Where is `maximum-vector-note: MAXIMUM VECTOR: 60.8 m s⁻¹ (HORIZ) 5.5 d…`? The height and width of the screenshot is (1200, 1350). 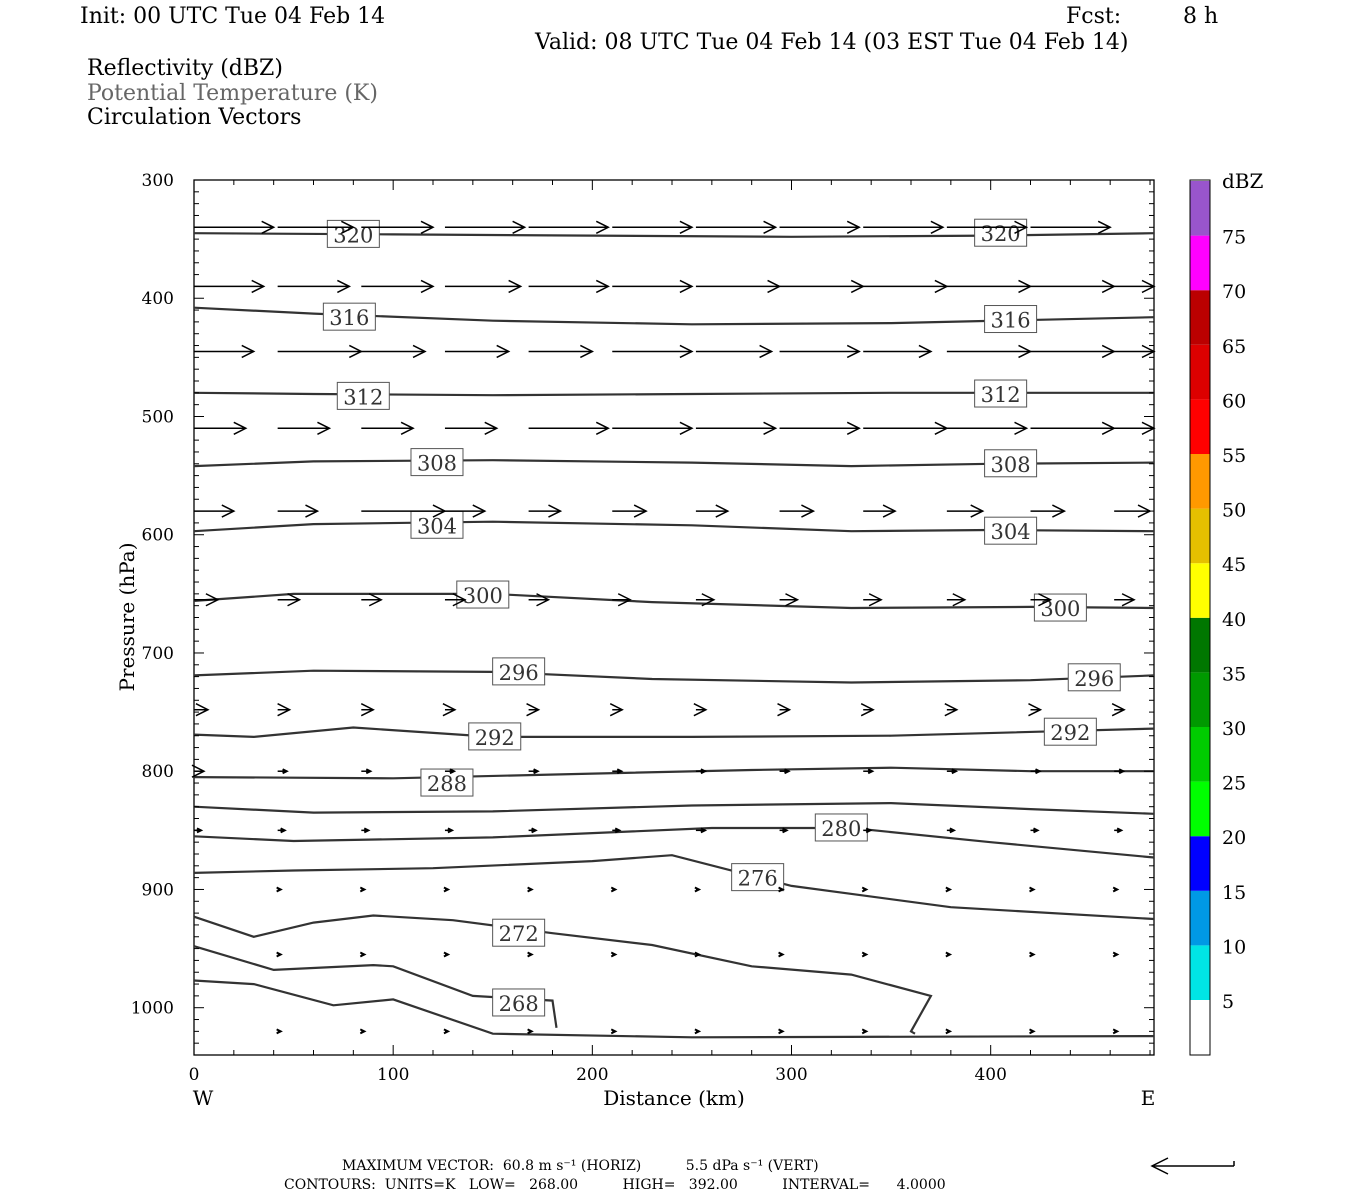
maximum-vector-note: MAXIMUM VECTOR: 60.8 m s⁻¹ (HORIZ) 5.5 d… is located at coordinates (580, 1166).